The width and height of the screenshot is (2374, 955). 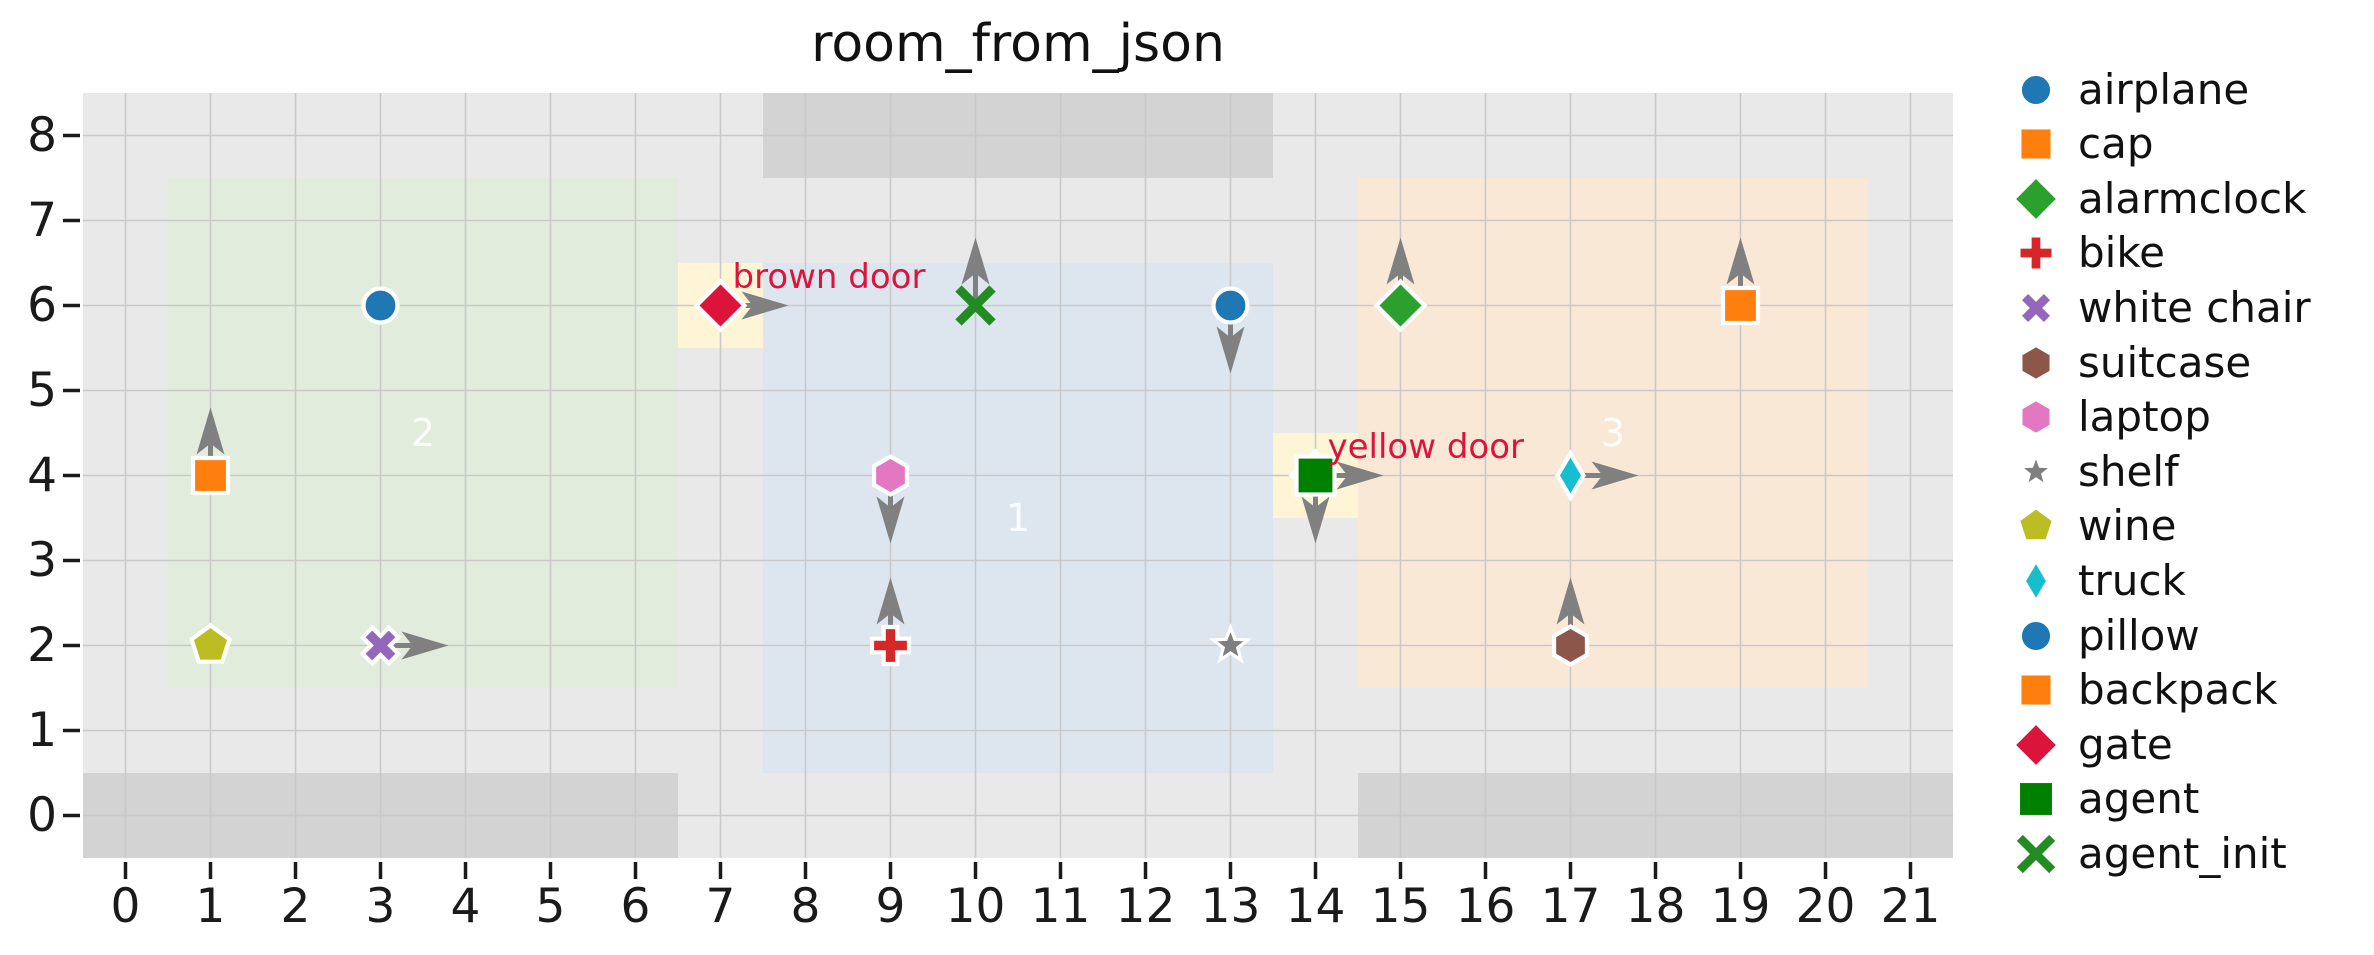 What do you see at coordinates (2182, 853) in the screenshot?
I see `legend-label-agent_init: agent_init` at bounding box center [2182, 853].